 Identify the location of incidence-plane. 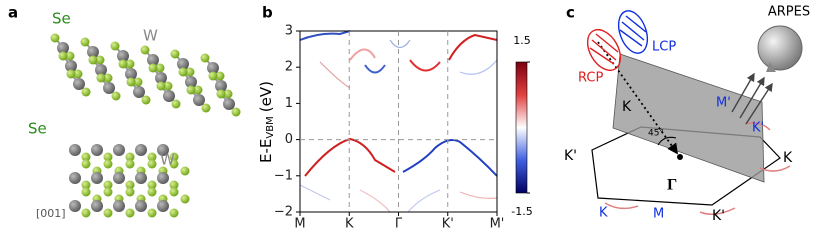
(688, 118).